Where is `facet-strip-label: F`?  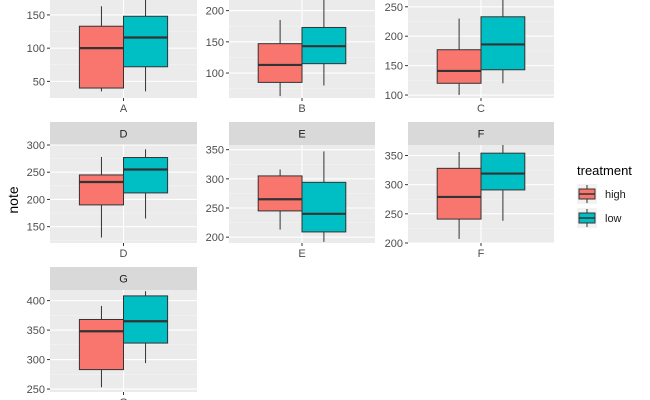 facet-strip-label: F is located at coordinates (481, 135).